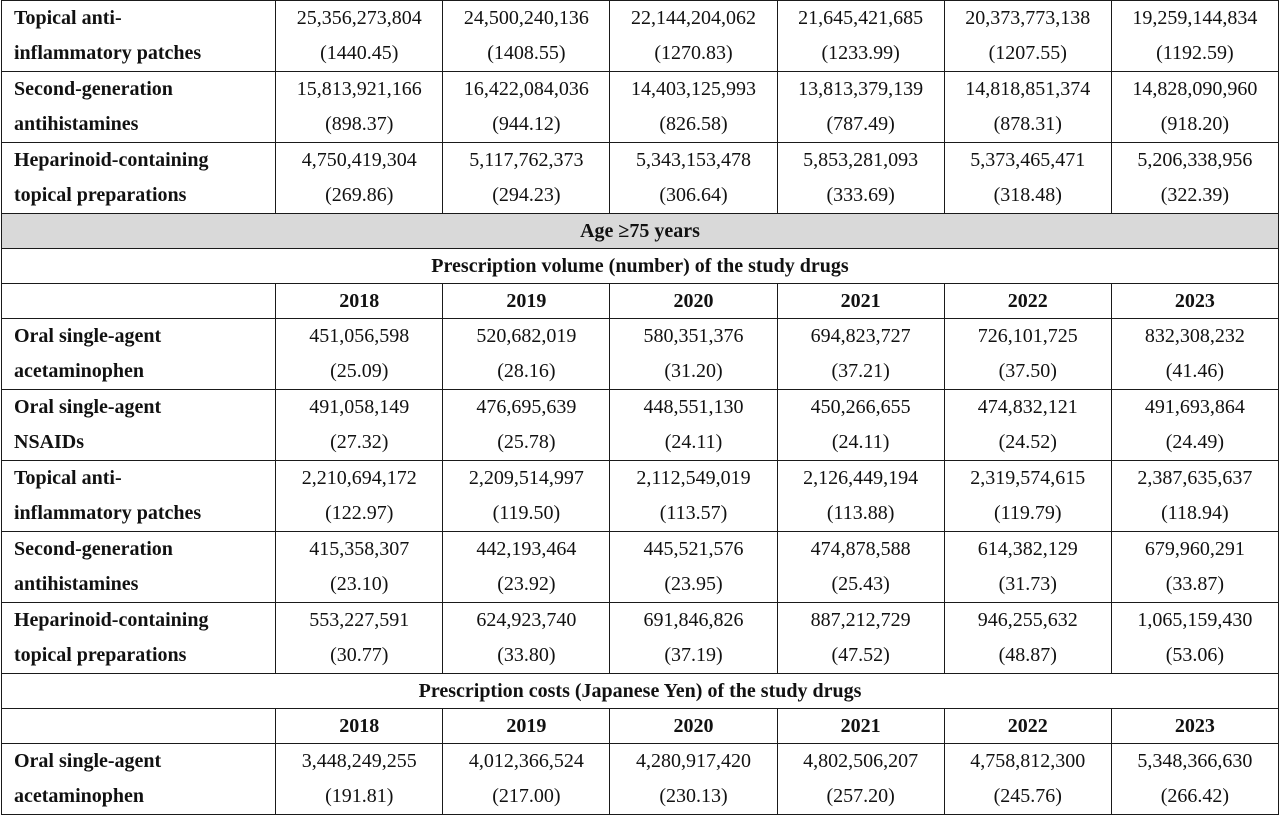 The width and height of the screenshot is (1280, 820). Describe the element at coordinates (693, 36) in the screenshot. I see `value-cell: 22,144,204,062 (1270.83)` at that location.